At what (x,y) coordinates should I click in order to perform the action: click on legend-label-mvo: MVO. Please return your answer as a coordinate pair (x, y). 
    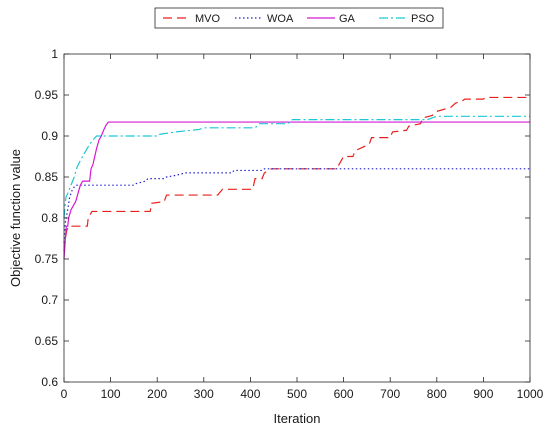
    Looking at the image, I should click on (208, 19).